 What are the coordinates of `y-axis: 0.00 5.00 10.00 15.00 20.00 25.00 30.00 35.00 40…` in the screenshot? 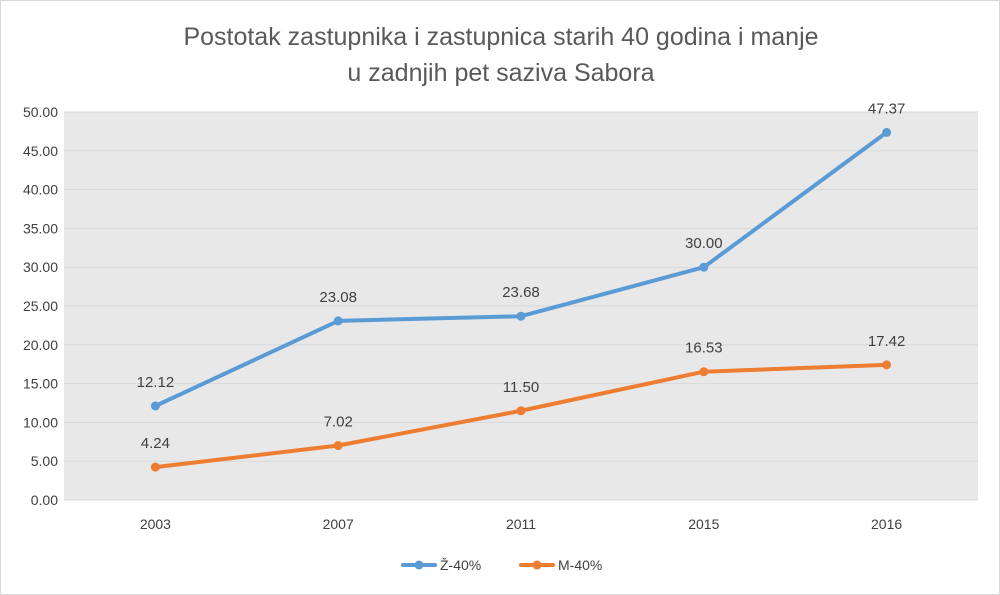 It's located at (40, 306).